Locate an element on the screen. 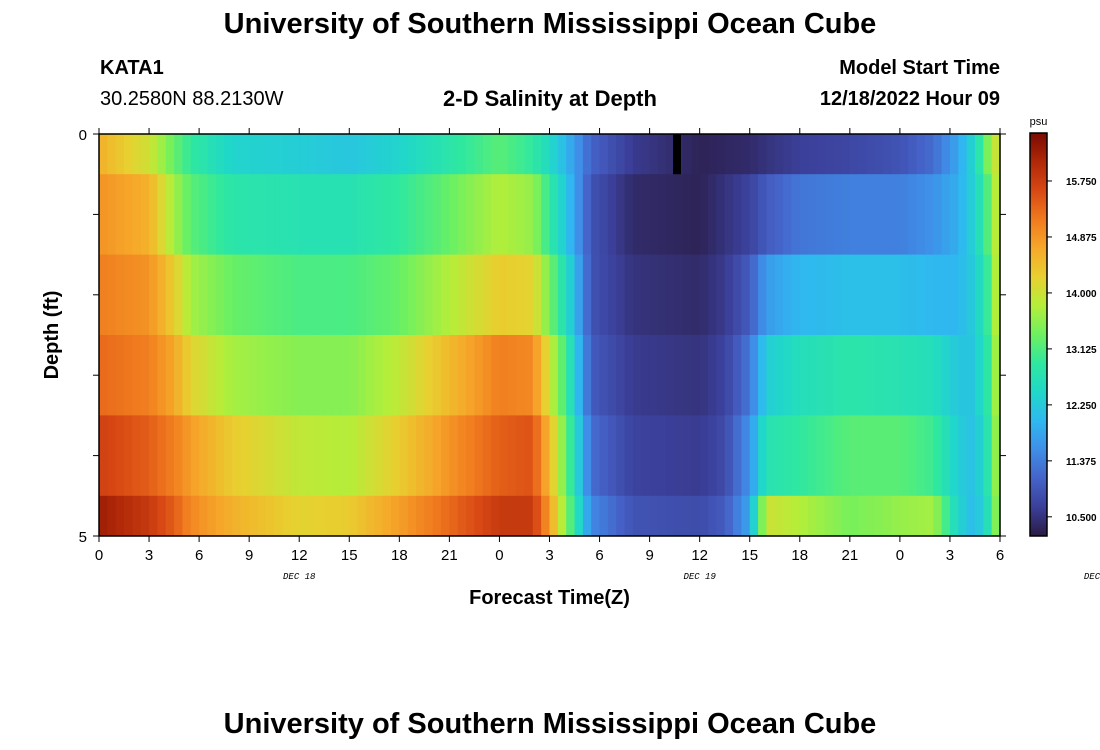 This screenshot has height=750, width=1100. date-label: DEC 20 is located at coordinates (1092, 577).